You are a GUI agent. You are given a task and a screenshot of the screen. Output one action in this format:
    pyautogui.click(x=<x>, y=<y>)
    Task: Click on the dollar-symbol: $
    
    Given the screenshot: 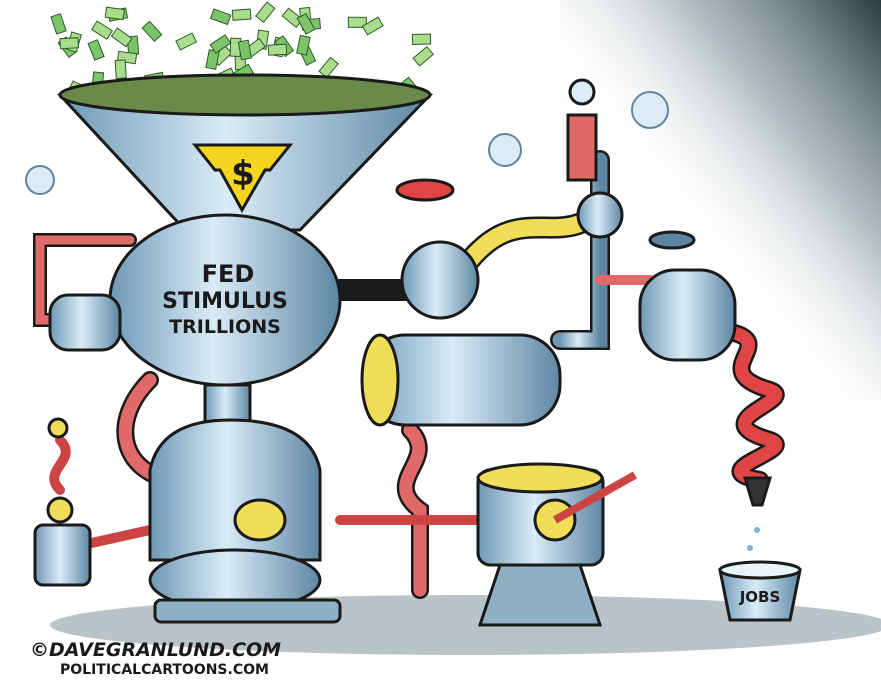 What is the action you would take?
    pyautogui.click(x=243, y=174)
    